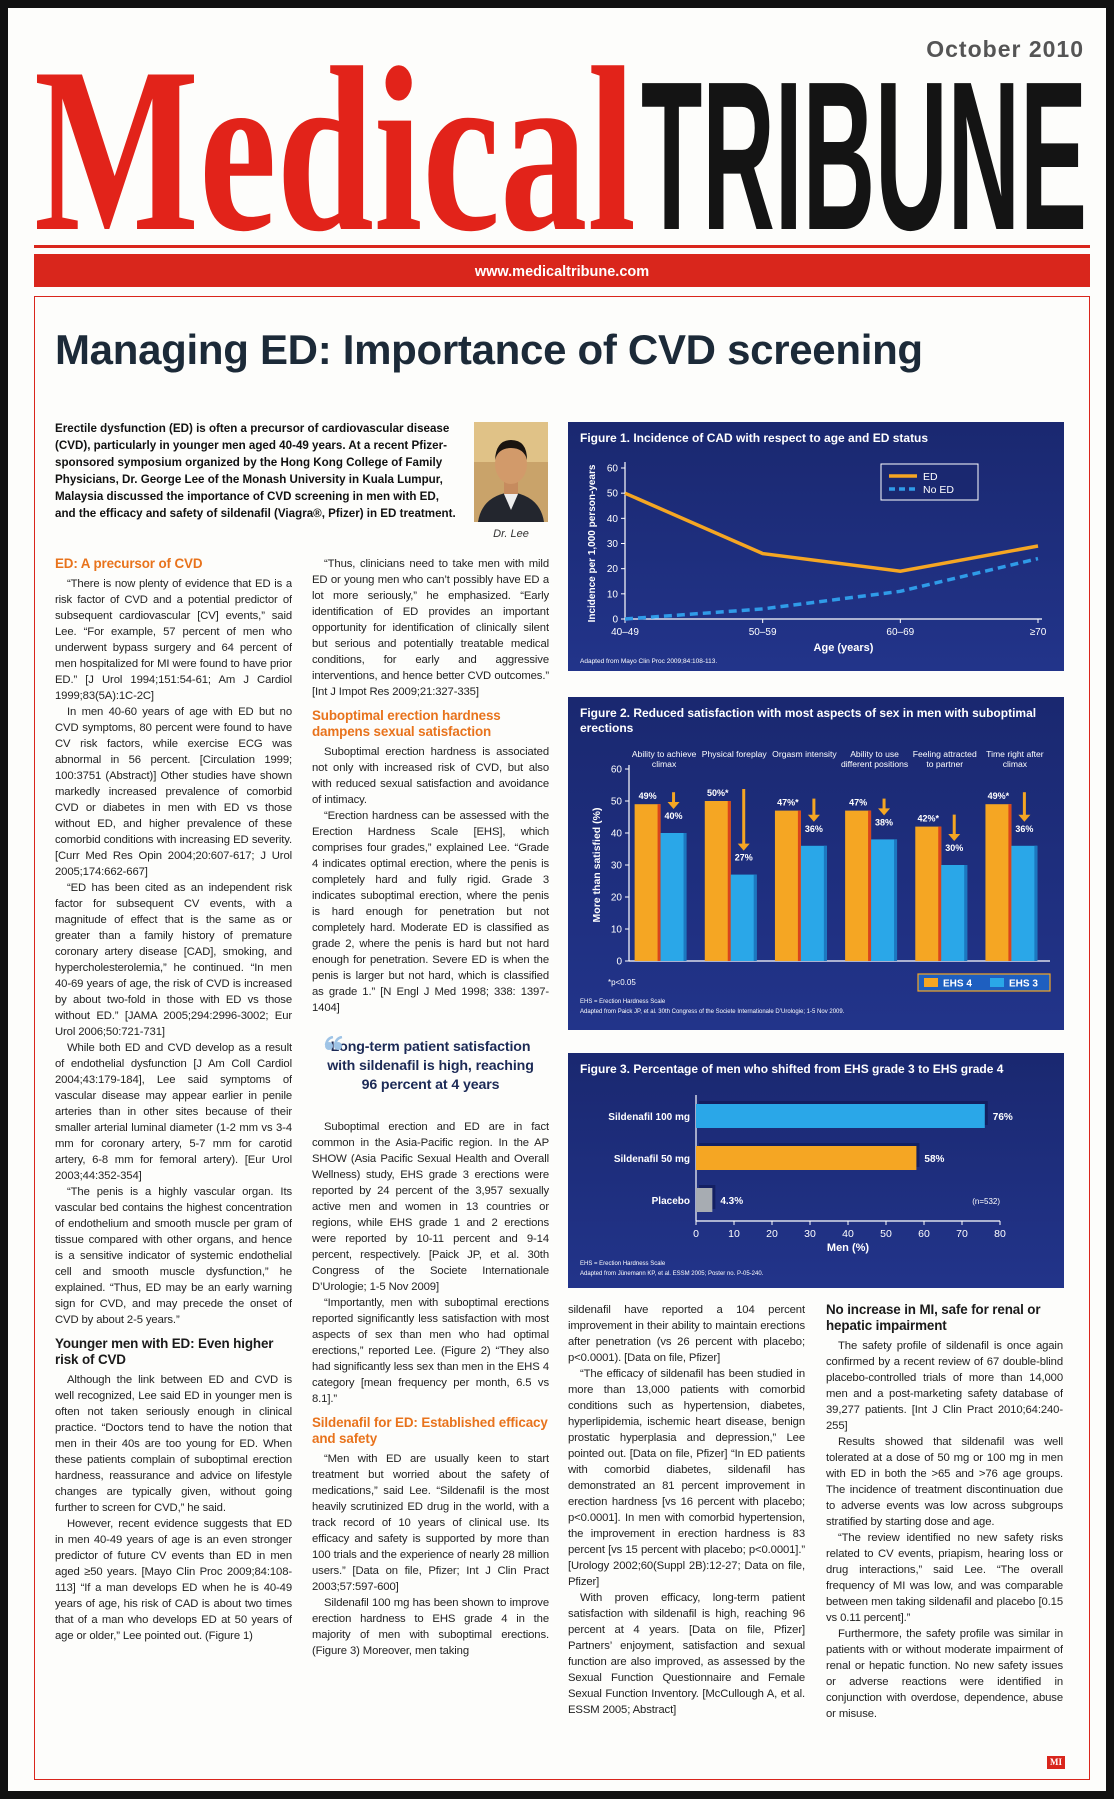 This screenshot has height=1799, width=1114. Describe the element at coordinates (562, 270) in the screenshot. I see `url-bar` at that location.